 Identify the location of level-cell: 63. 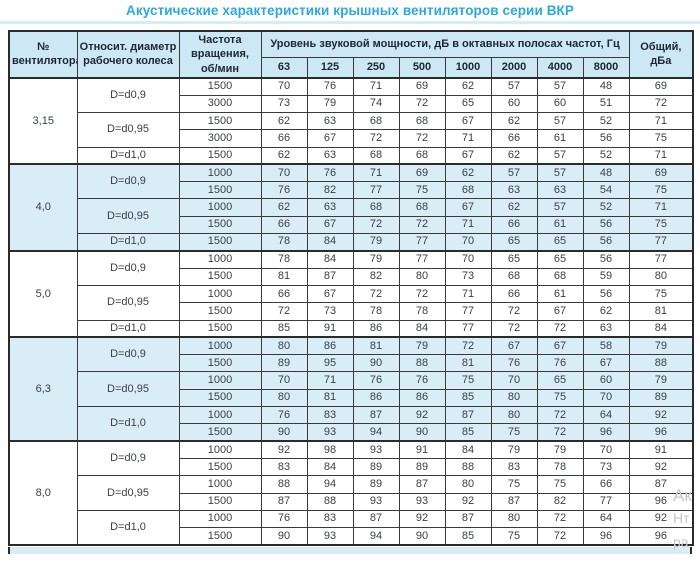
(560, 190).